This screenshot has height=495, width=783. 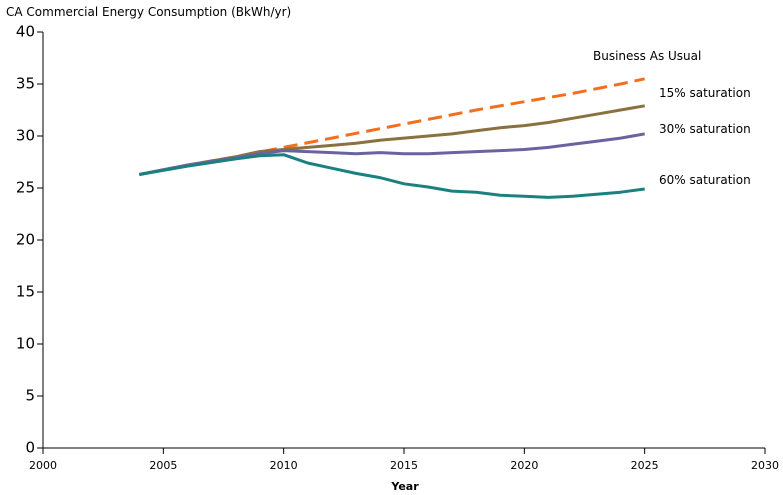 What do you see at coordinates (43, 465) in the screenshot?
I see `x-tick-label: 2000` at bounding box center [43, 465].